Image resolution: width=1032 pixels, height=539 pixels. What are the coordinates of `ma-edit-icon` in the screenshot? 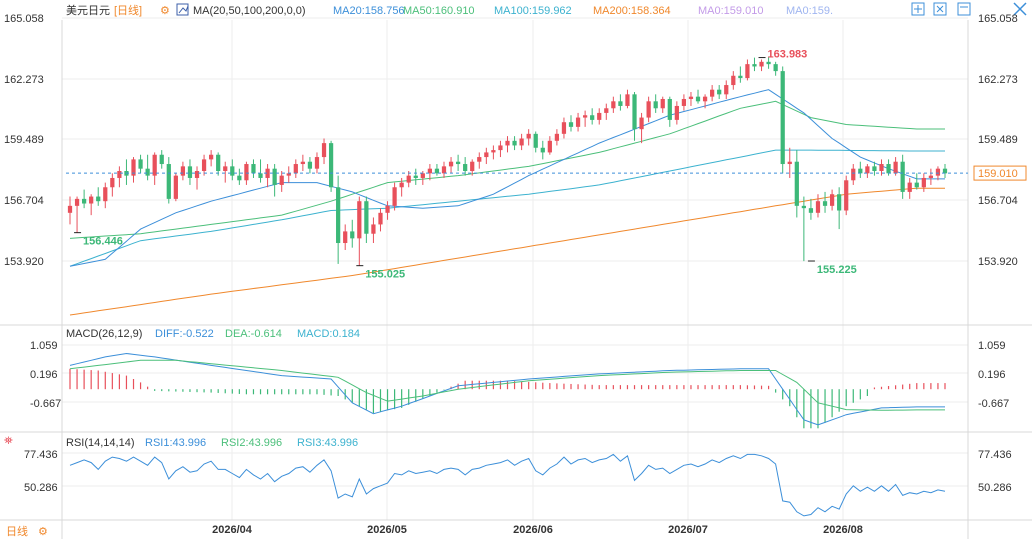 It's located at (182, 9).